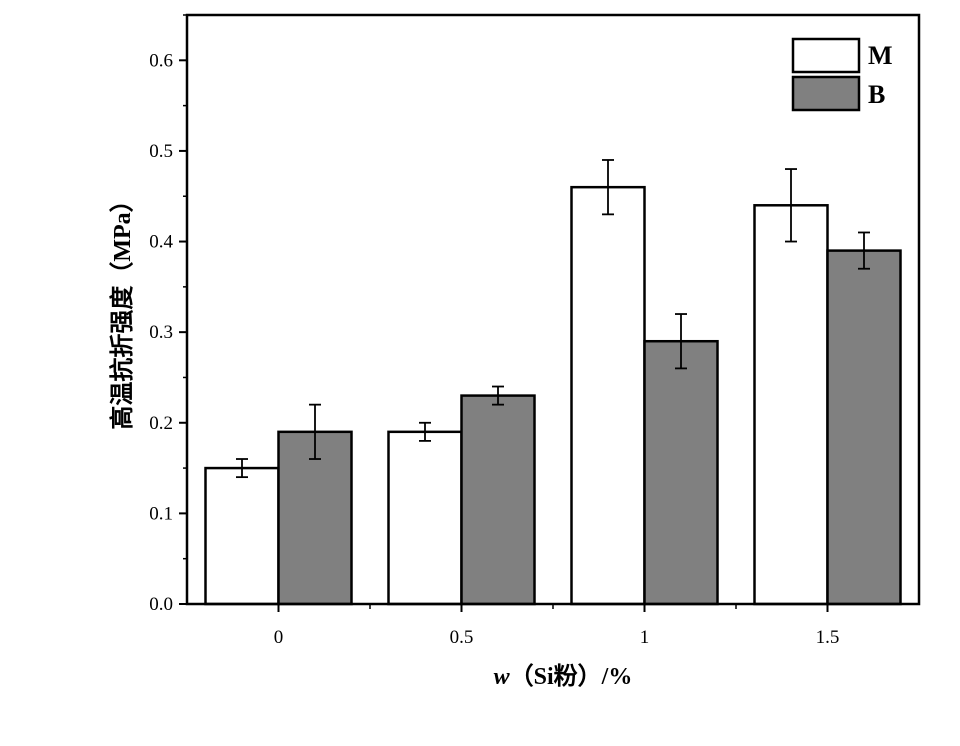  I want to click on y-axis: 0.0 0.1 0.2 0.3 0.4 0.5 0.6, so click(168, 314).